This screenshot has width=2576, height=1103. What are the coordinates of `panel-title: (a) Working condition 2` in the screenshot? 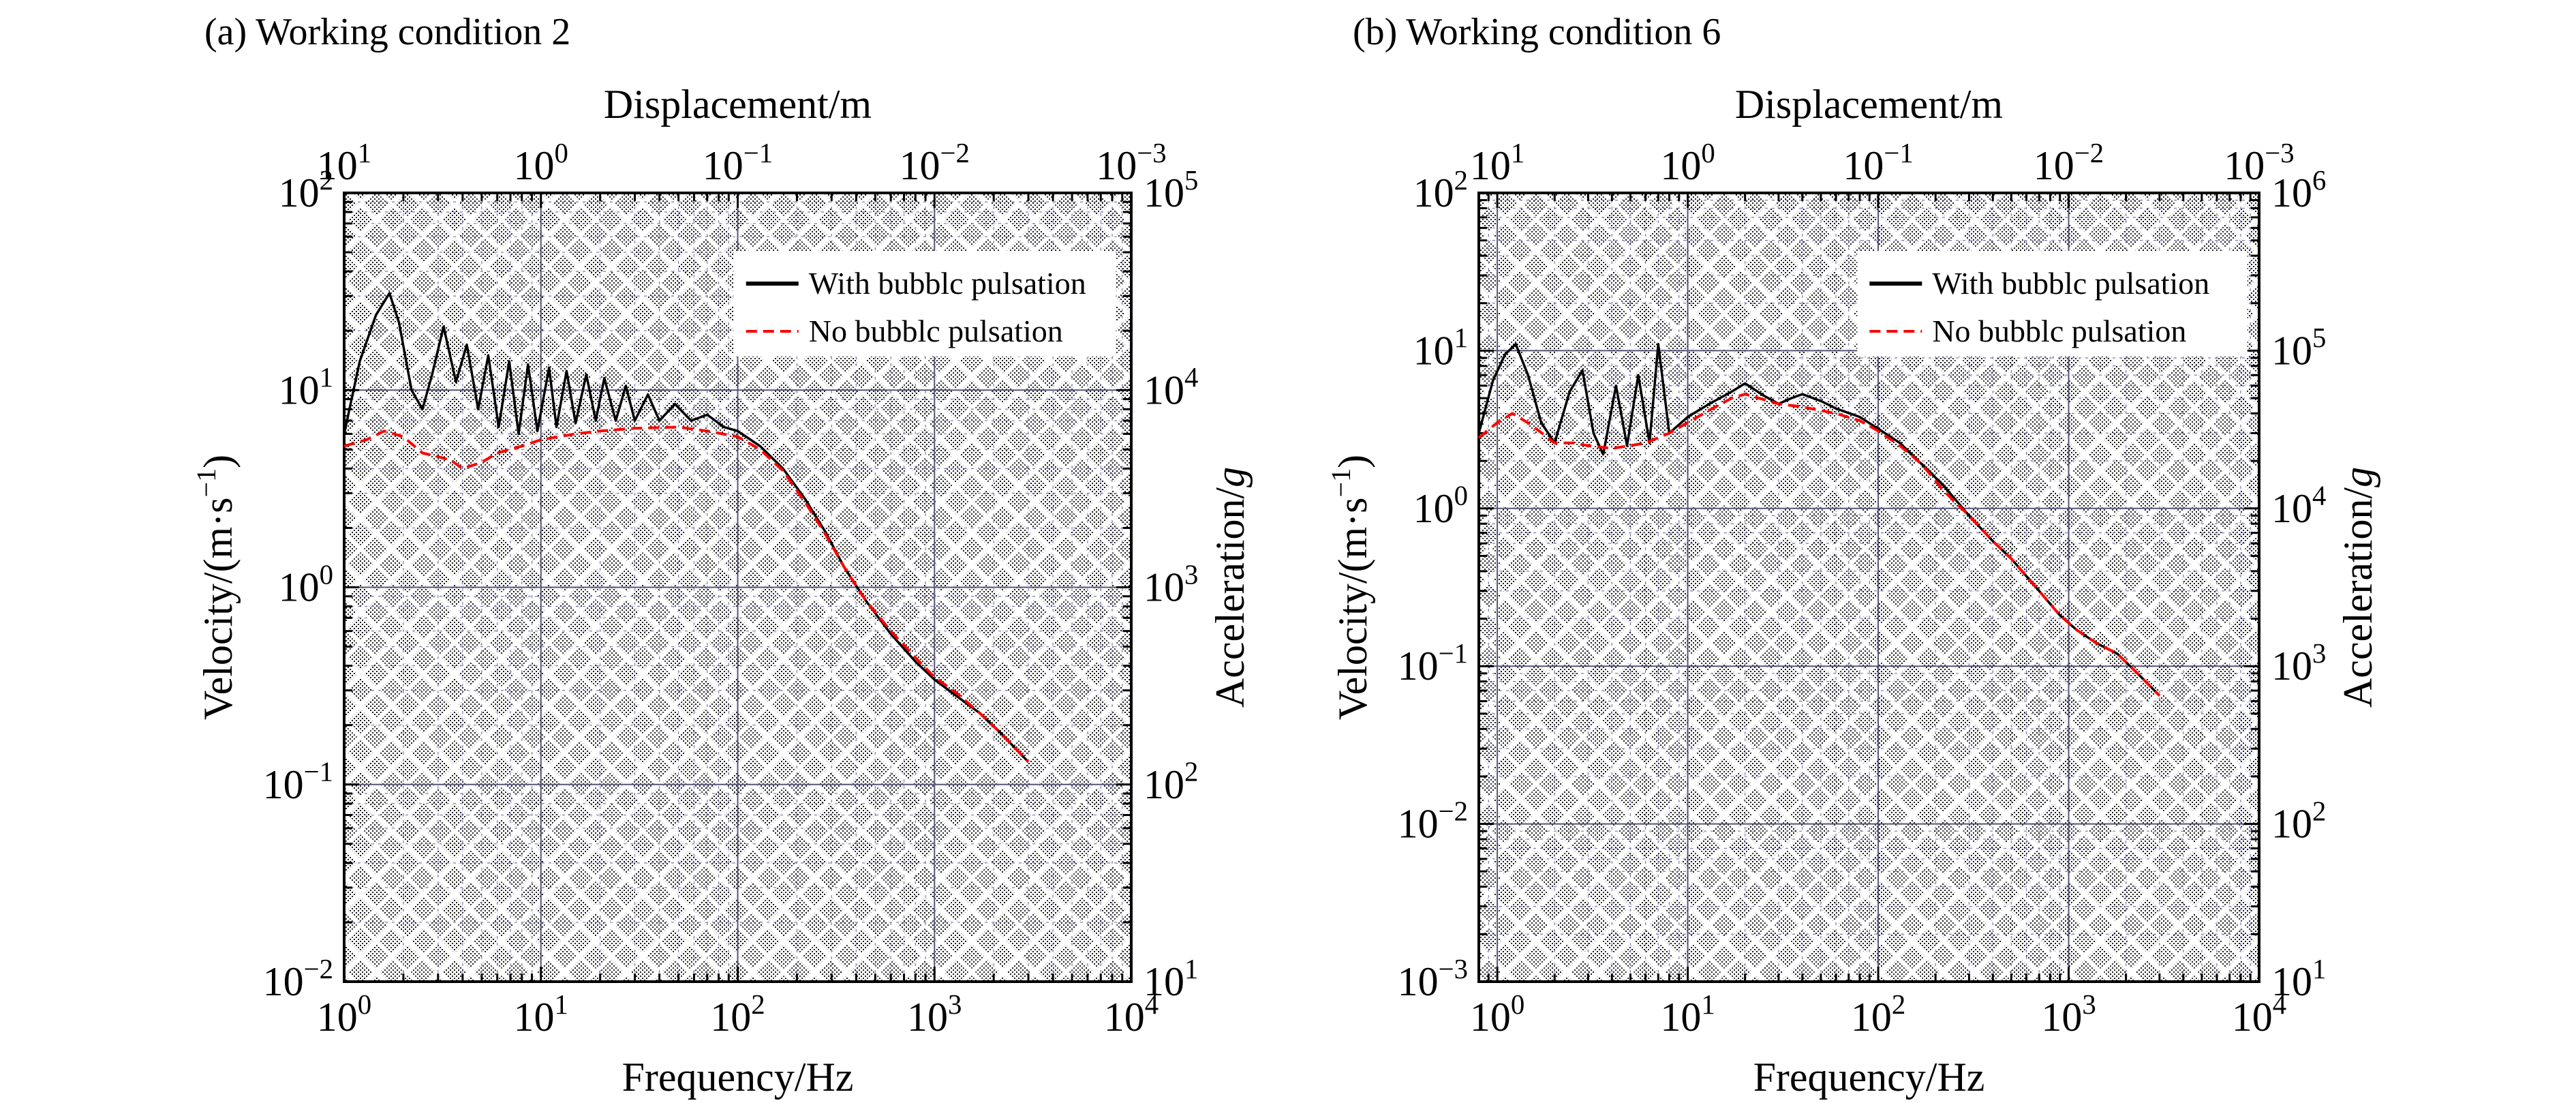 It's located at (387, 32).